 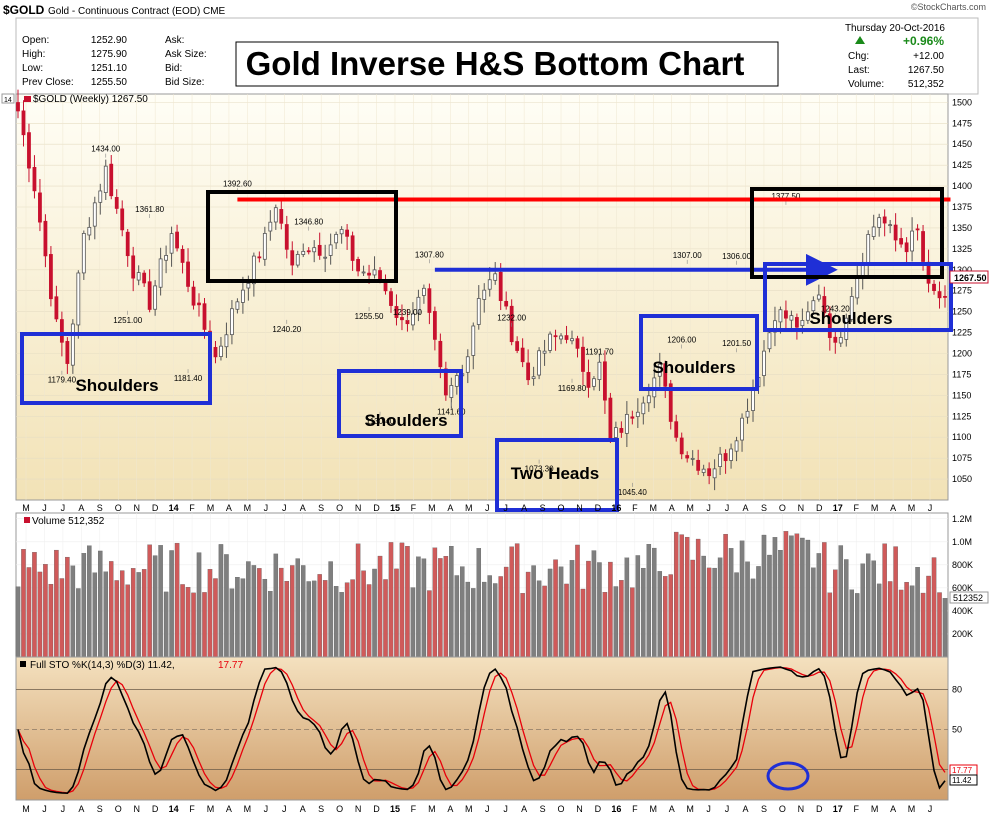 I want to click on price-label: 1169.80, so click(x=572, y=388).